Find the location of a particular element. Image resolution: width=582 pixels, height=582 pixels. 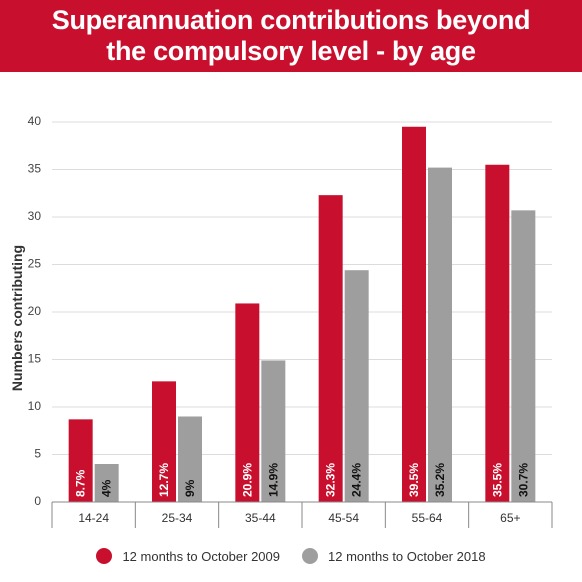

chart-title-line-2: the compulsory level - by age is located at coordinates (291, 51).